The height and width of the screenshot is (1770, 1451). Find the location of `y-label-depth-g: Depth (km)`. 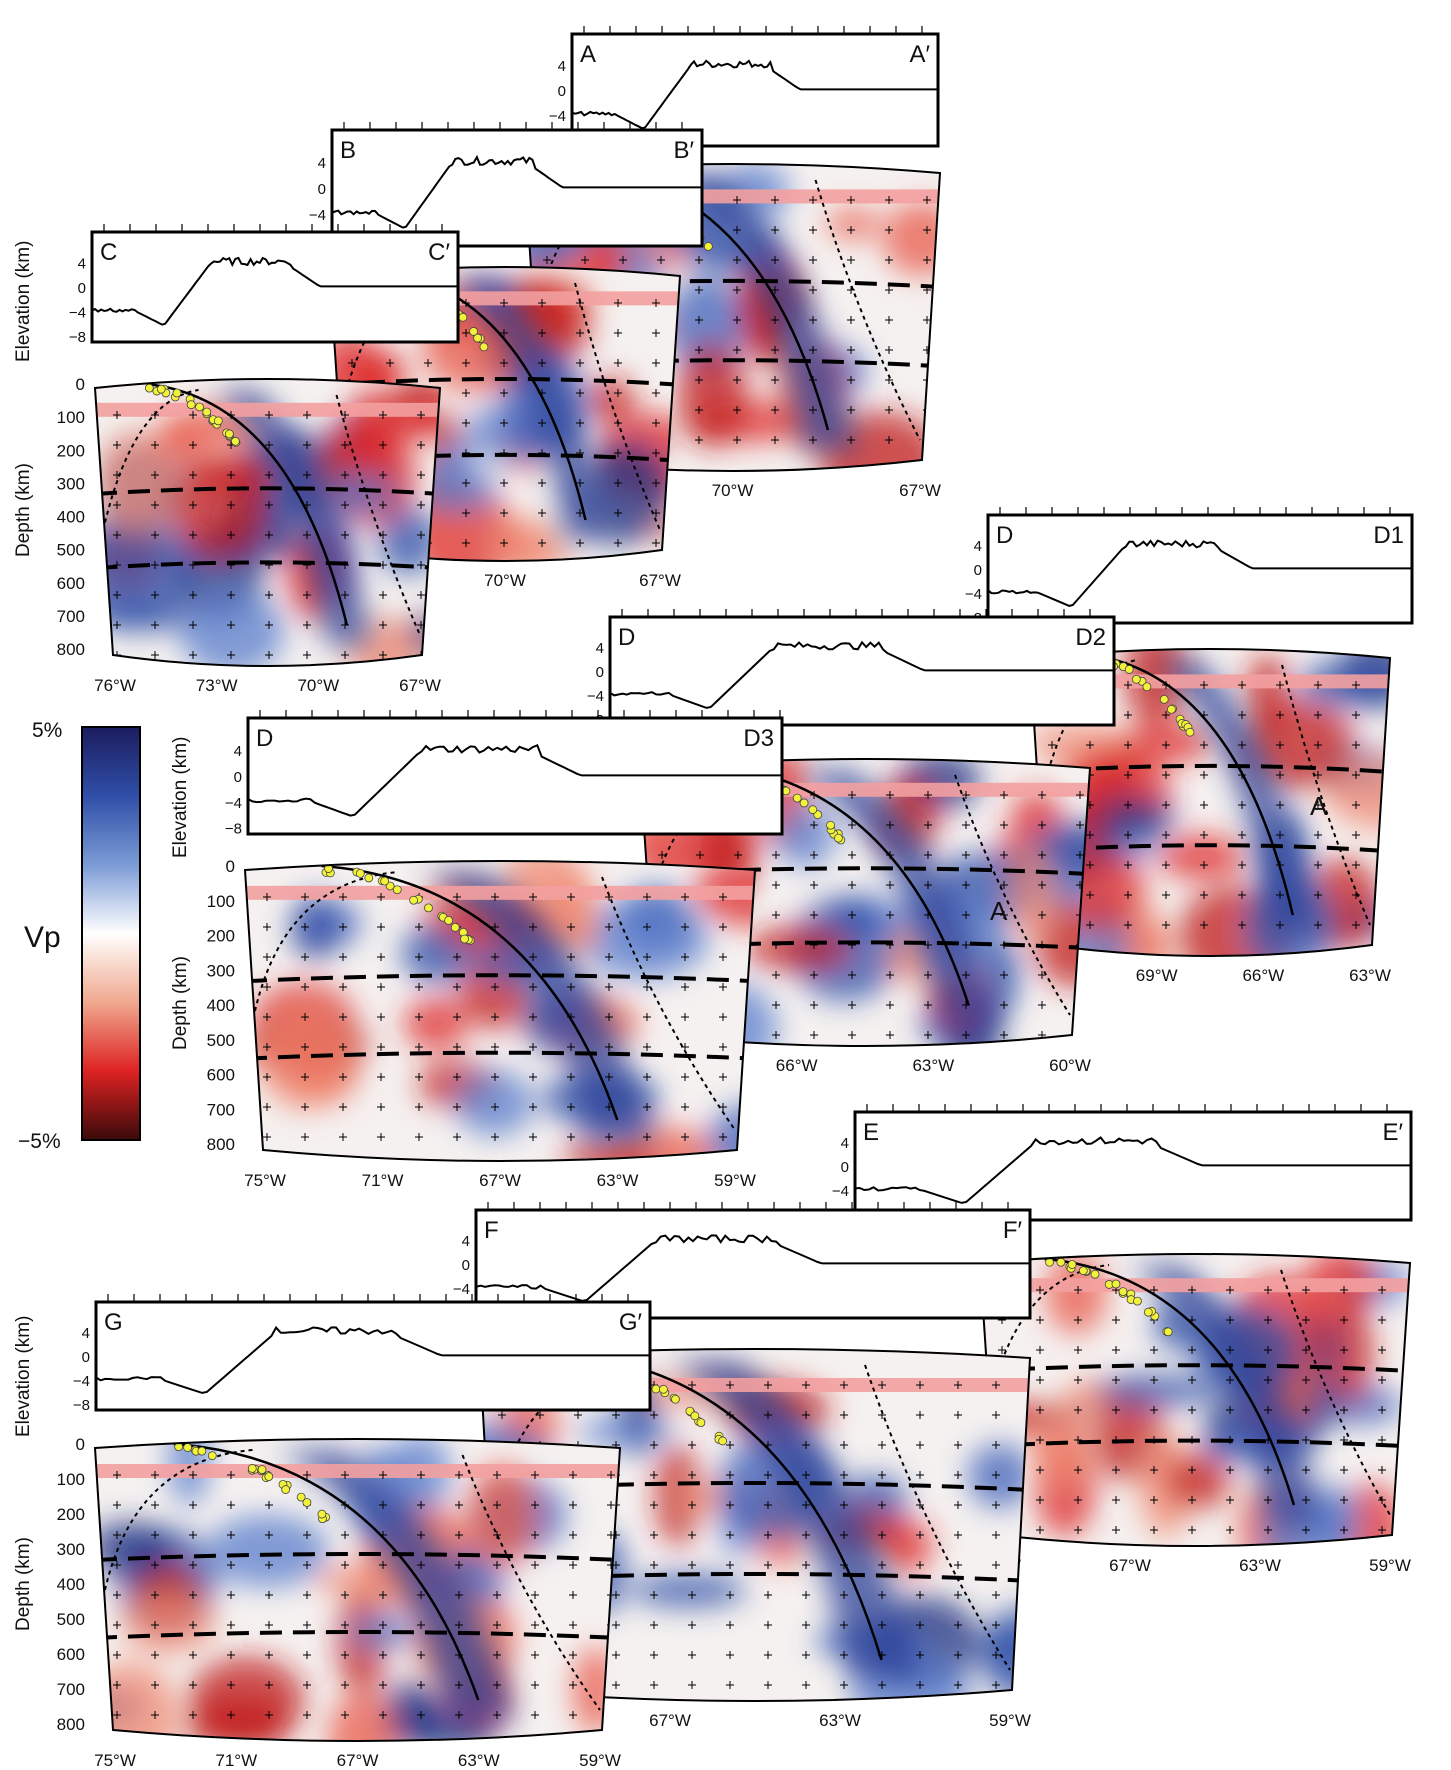

y-label-depth-g: Depth (km) is located at coordinates (23, 1584).